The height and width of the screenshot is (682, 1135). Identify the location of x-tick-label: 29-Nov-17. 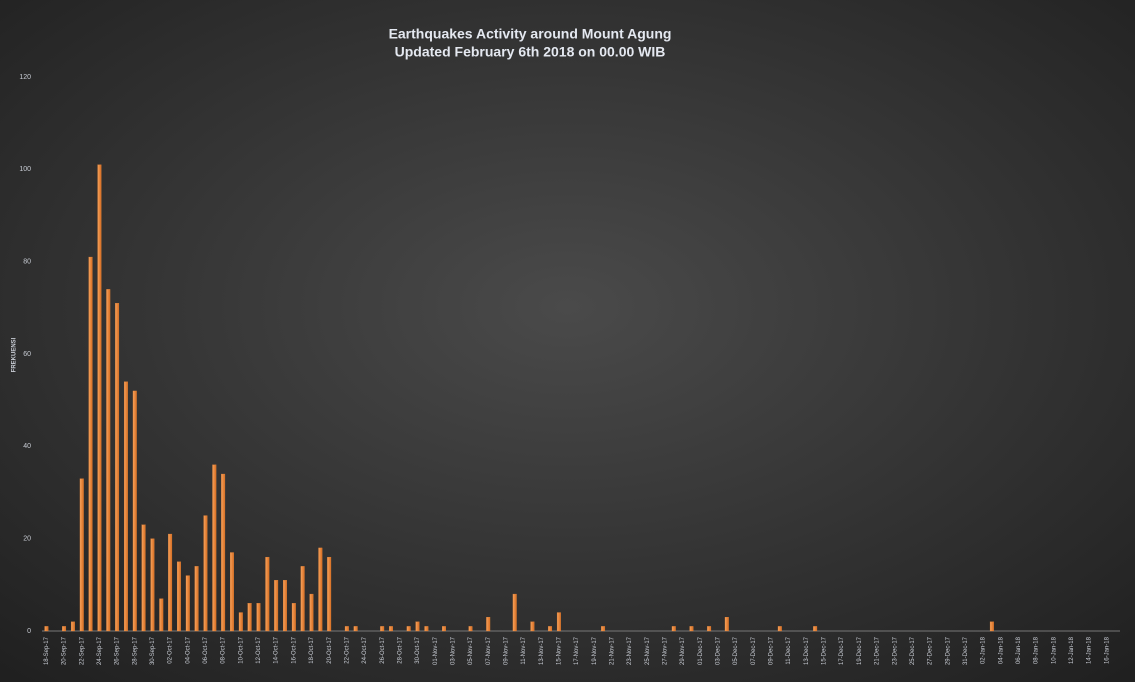
(683, 650).